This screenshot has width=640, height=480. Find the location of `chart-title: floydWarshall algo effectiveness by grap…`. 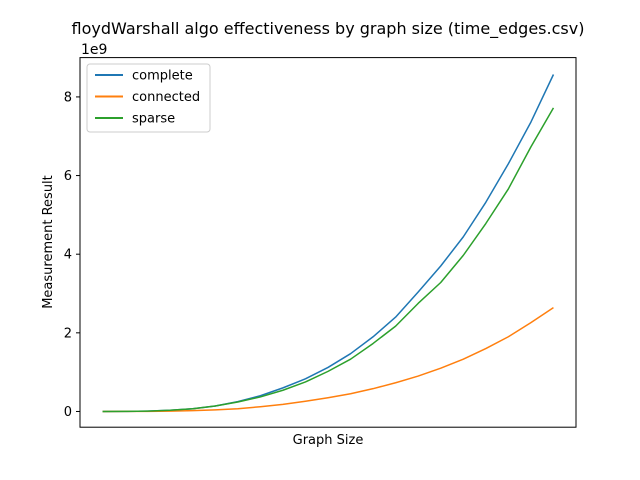

chart-title: floydWarshall algo effectiveness by grap… is located at coordinates (328, 29).